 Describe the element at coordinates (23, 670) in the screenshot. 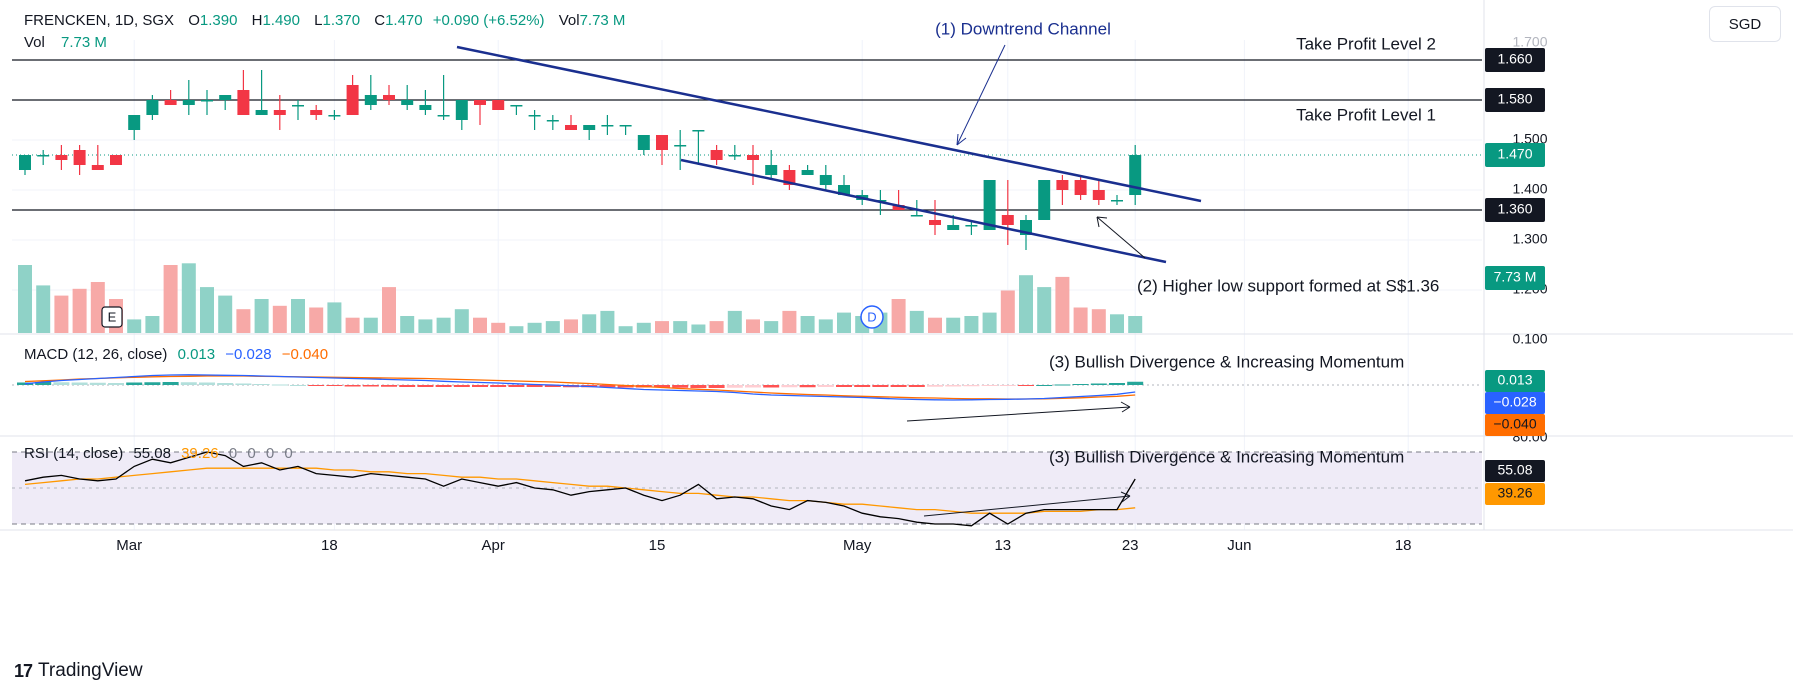

I see `tradingview-mark-icon: 17` at that location.